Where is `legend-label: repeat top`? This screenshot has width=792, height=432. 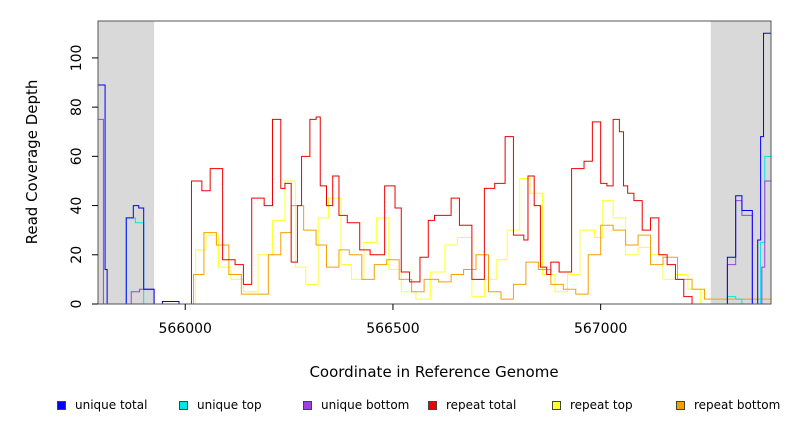
legend-label: repeat top is located at coordinates (601, 405).